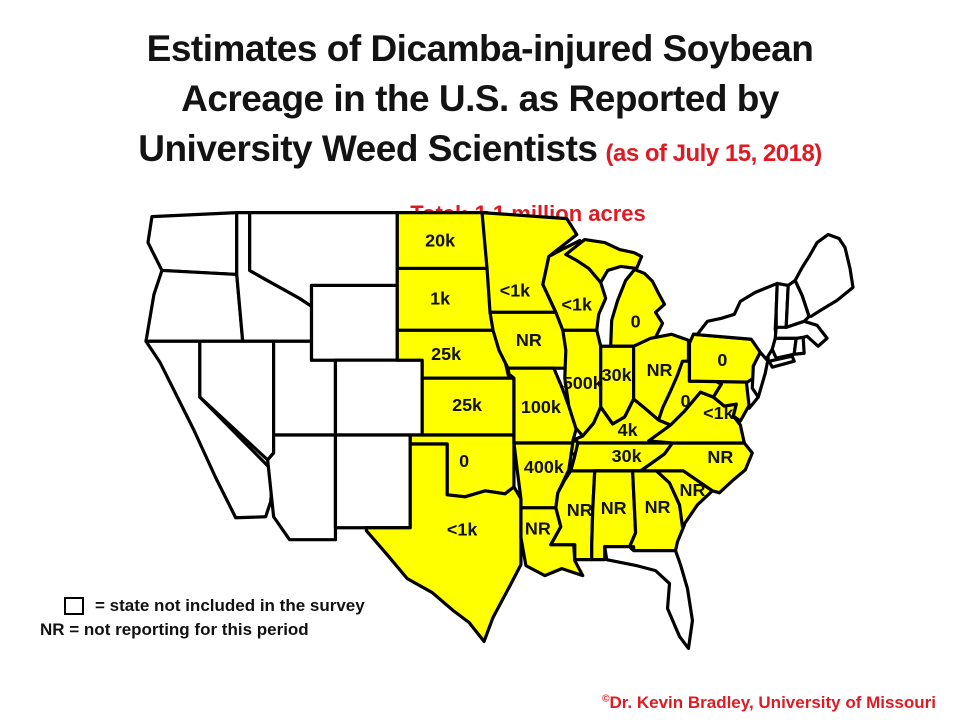 The height and width of the screenshot is (720, 960). Describe the element at coordinates (467, 405) in the screenshot. I see `state-value-ks: 25k` at that location.